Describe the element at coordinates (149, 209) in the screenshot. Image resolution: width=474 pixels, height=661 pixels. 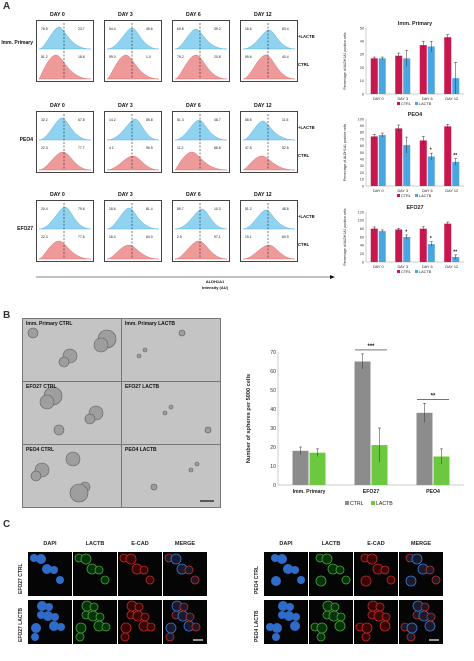
I see `gate-percentage: 81.4` at that location.